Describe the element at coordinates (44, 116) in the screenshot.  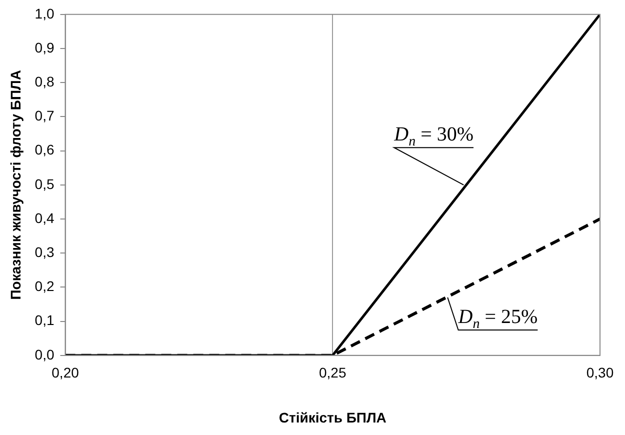
I see `y-tick-label: 0,7` at that location.